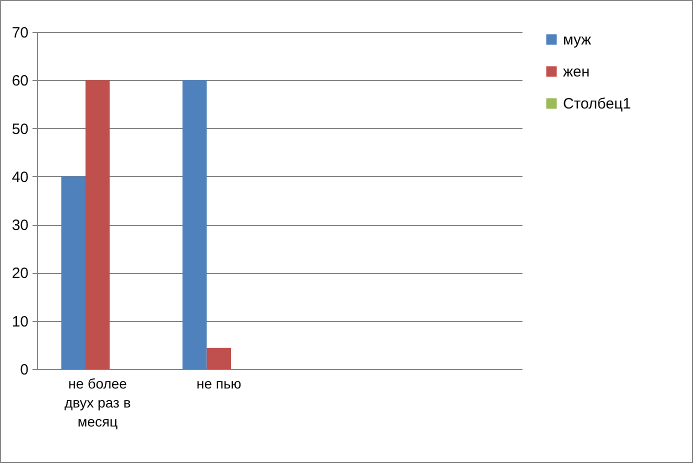 The width and height of the screenshot is (695, 465). What do you see at coordinates (576, 72) in the screenshot?
I see `legend-label: жен` at bounding box center [576, 72].